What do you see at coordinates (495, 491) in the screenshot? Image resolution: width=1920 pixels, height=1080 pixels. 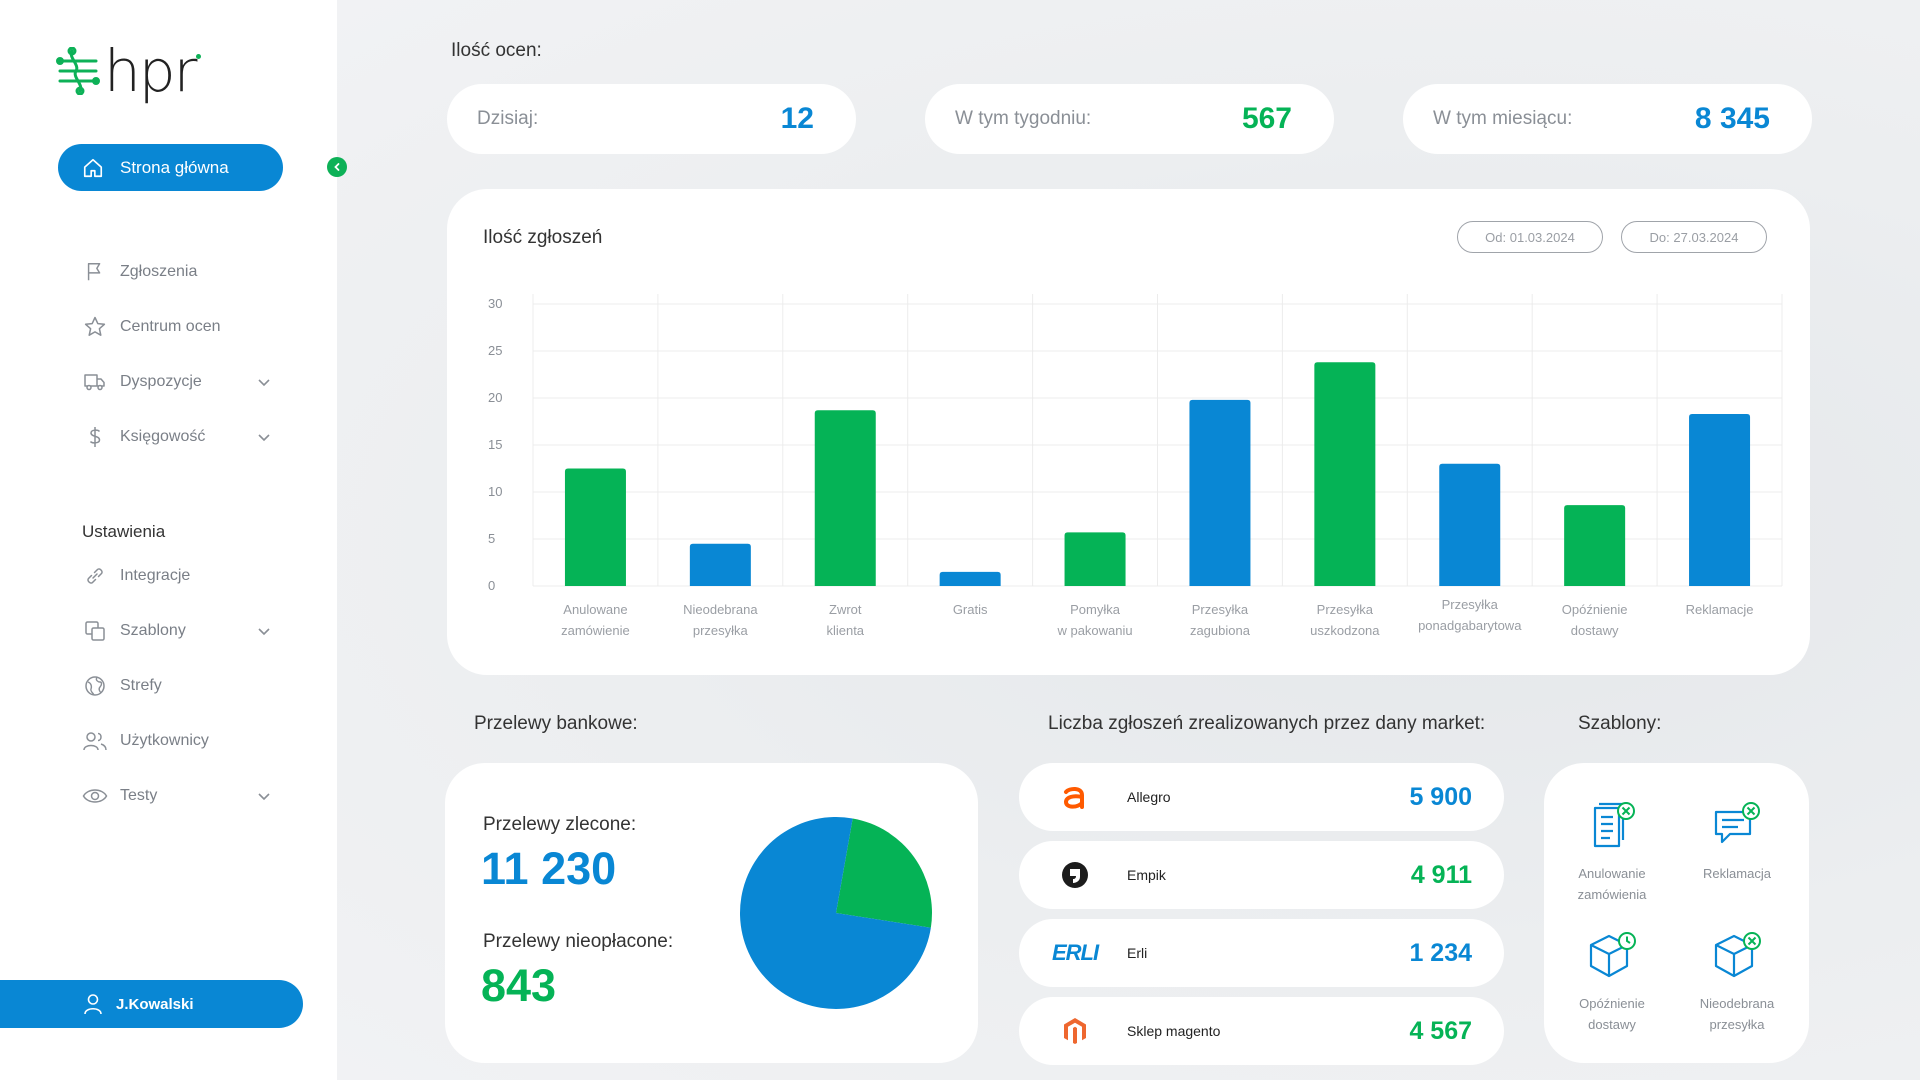 I see `y-tick-label: 10` at bounding box center [495, 491].